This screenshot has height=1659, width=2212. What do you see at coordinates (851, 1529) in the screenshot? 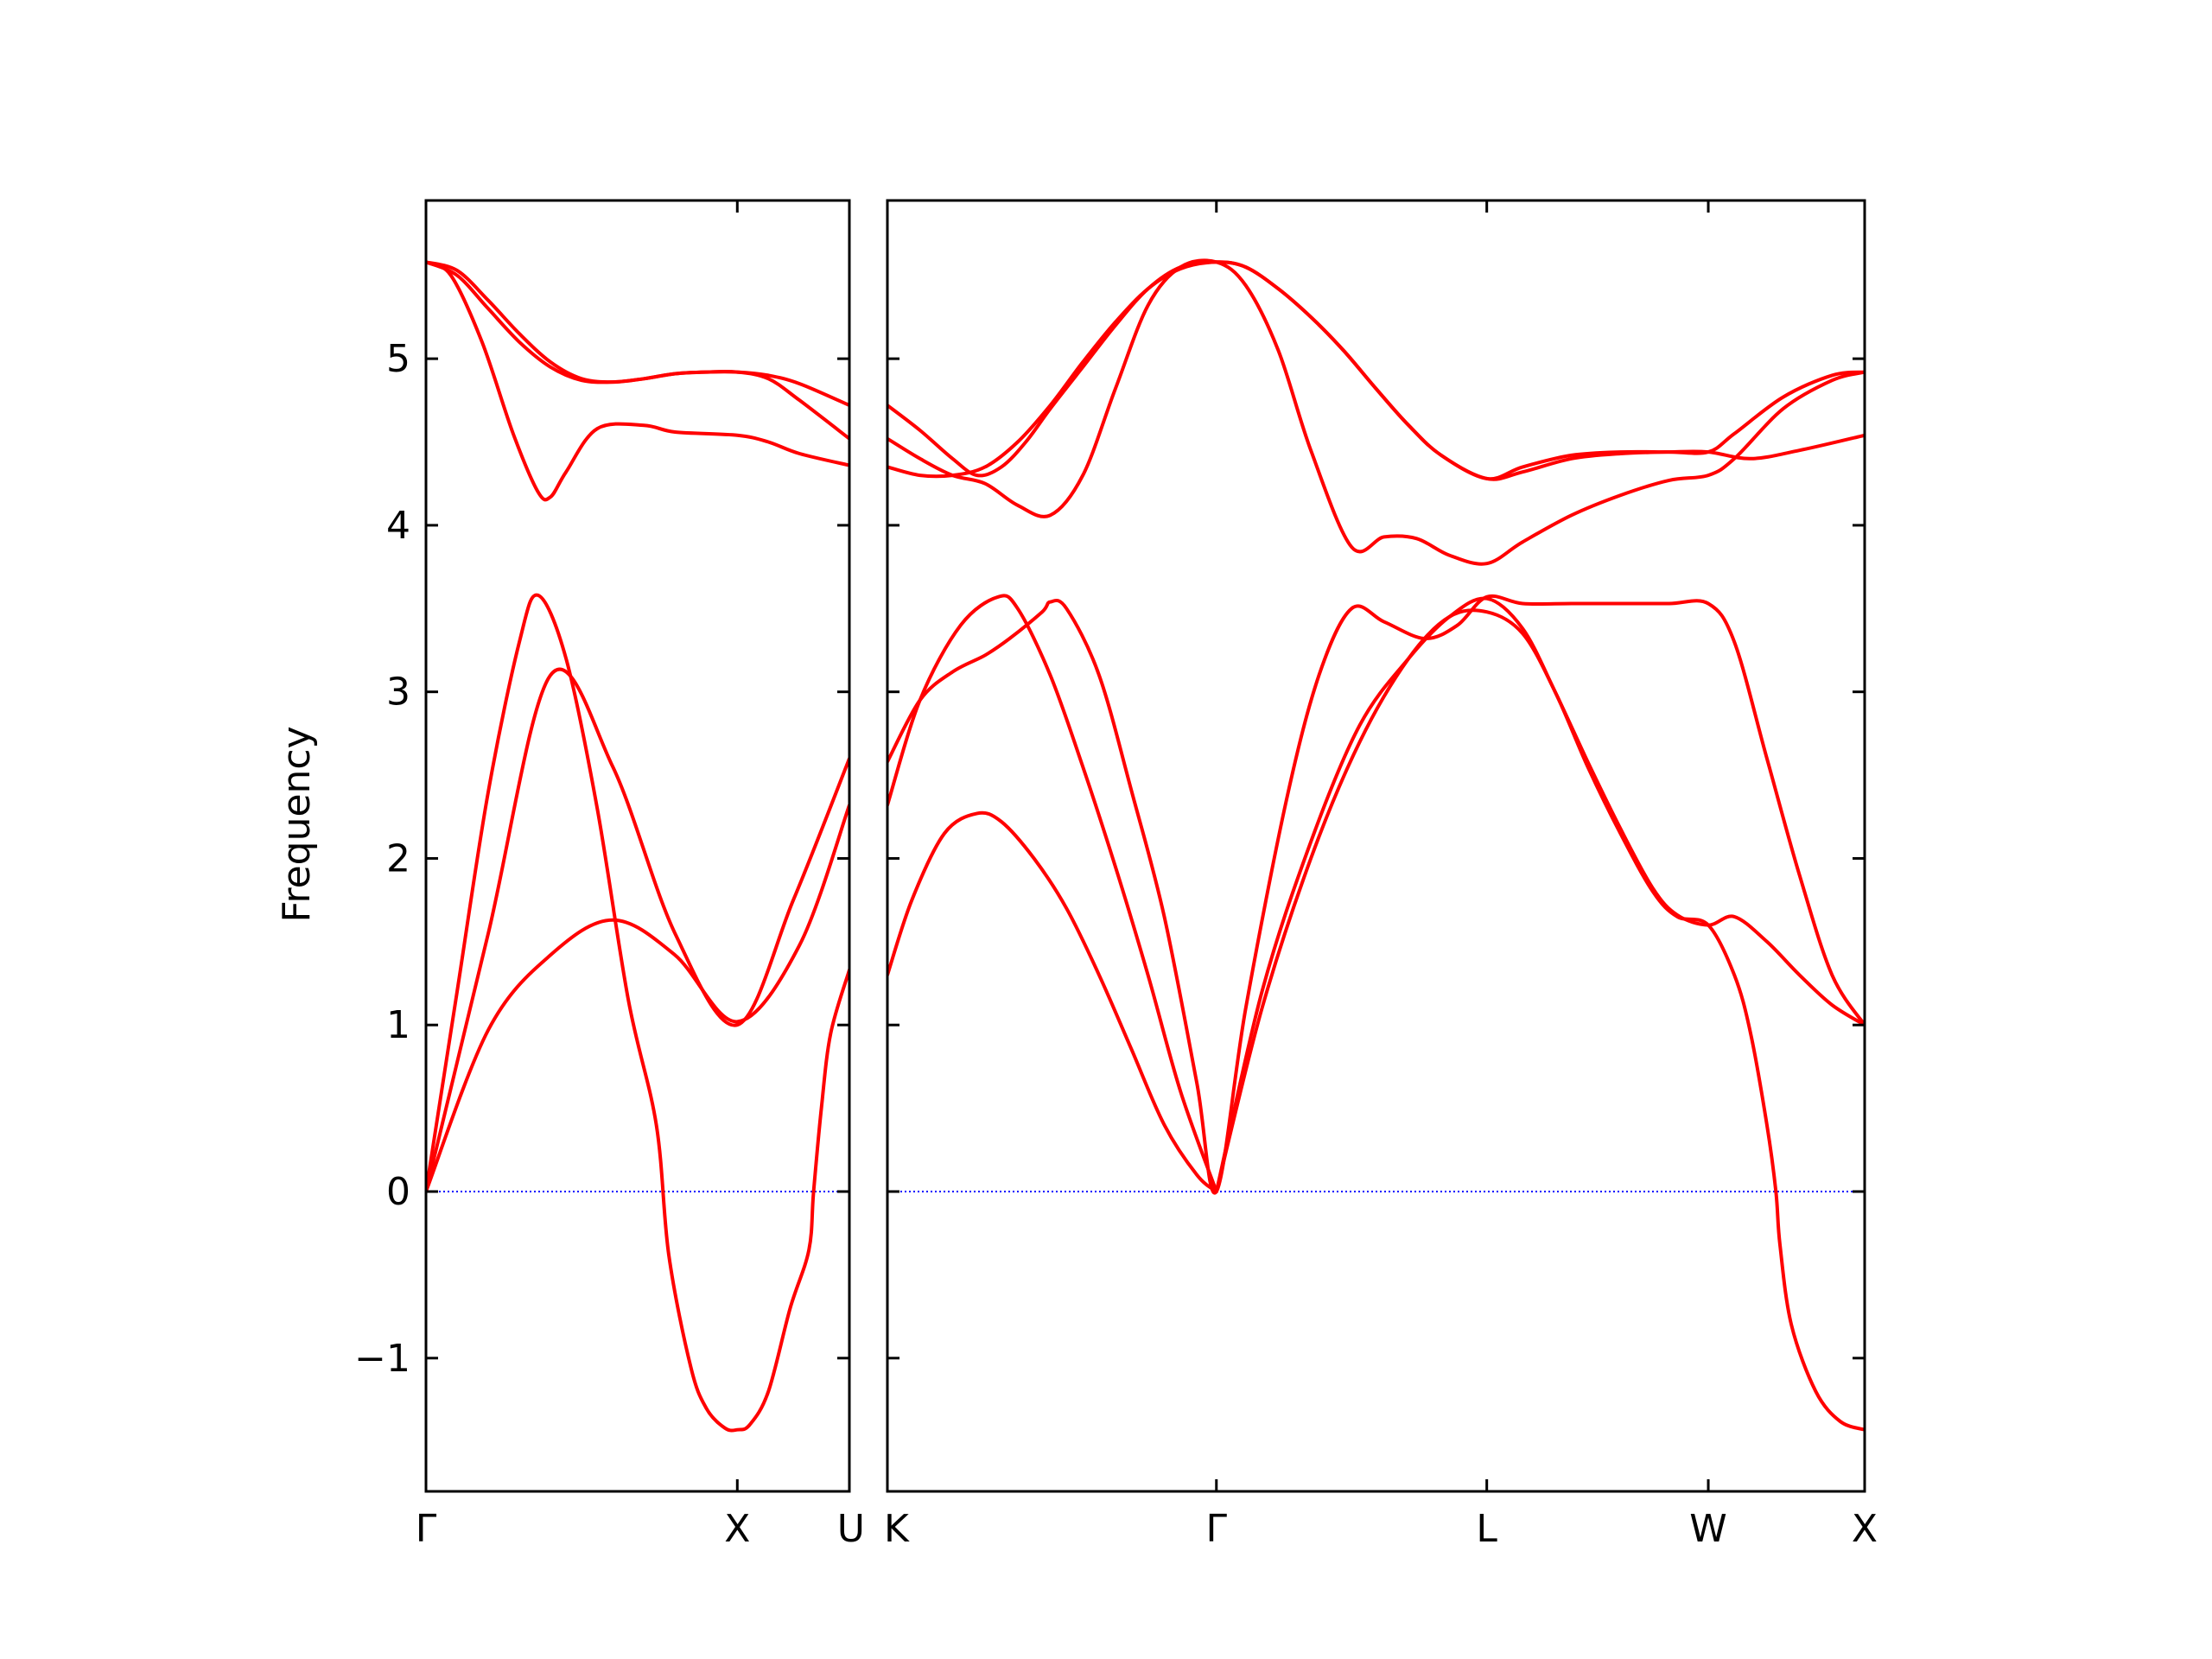
I see `x-tick-label: U` at bounding box center [851, 1529].